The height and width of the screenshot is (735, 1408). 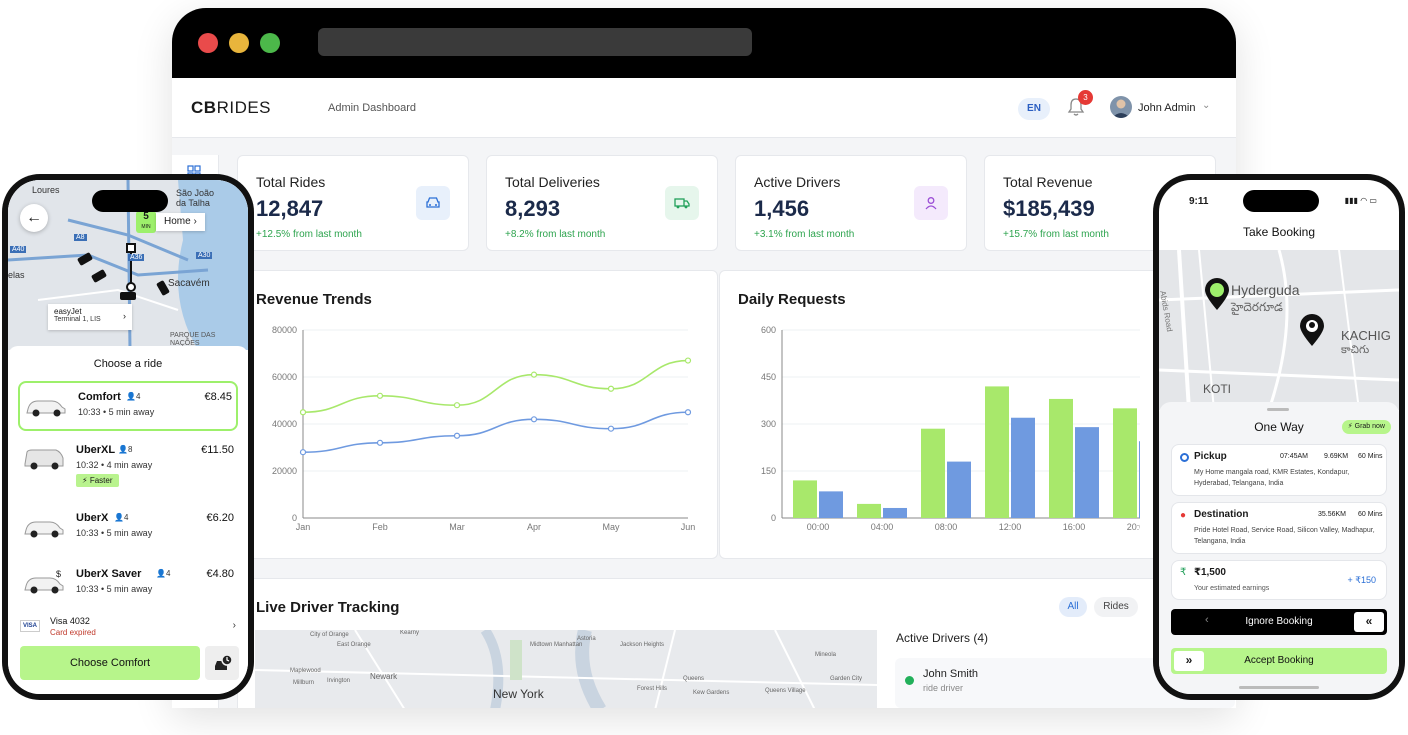 What do you see at coordinates (208, 43) in the screenshot?
I see `window-close-dot` at bounding box center [208, 43].